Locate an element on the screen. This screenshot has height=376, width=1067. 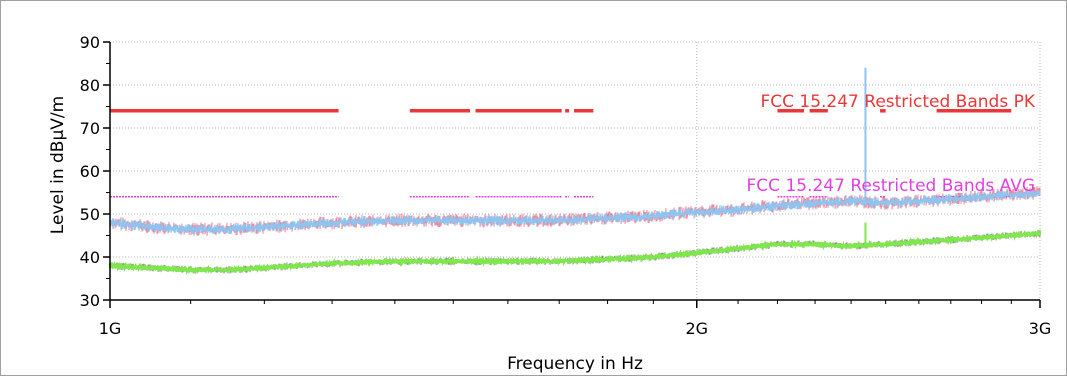
y-tick-label: 40 is located at coordinates (90, 257).